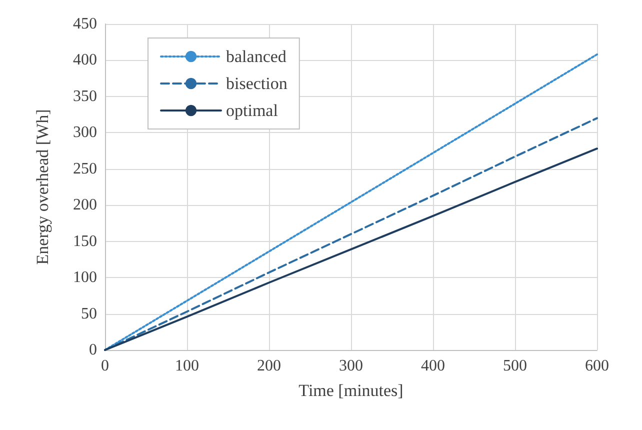  Describe the element at coordinates (85, 169) in the screenshot. I see `y-tick-label: 250` at that location.